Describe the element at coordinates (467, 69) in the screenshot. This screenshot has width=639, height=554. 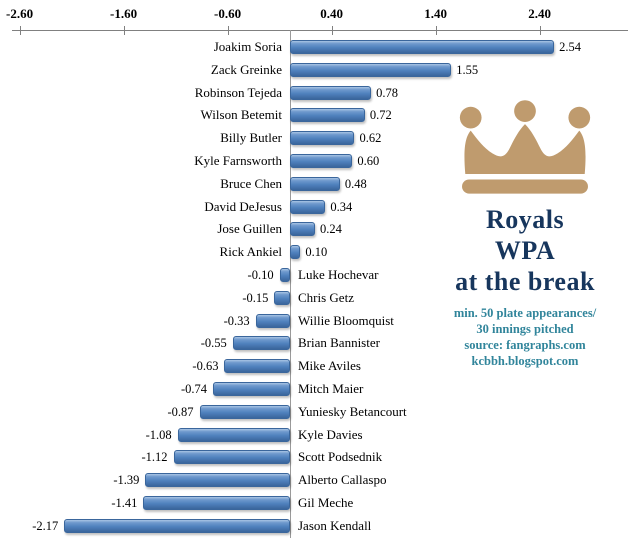
I see `bar-value-label: 1.55` at that location.